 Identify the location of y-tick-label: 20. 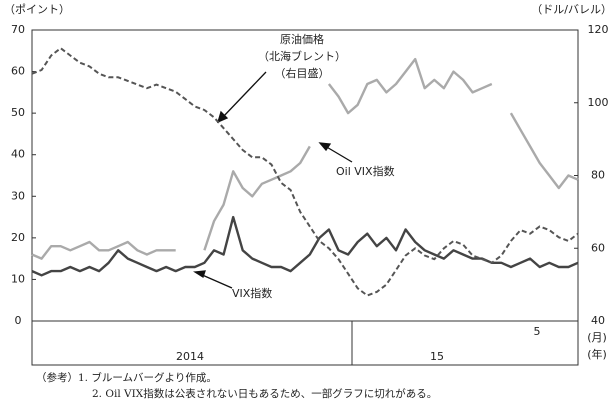
(18, 237).